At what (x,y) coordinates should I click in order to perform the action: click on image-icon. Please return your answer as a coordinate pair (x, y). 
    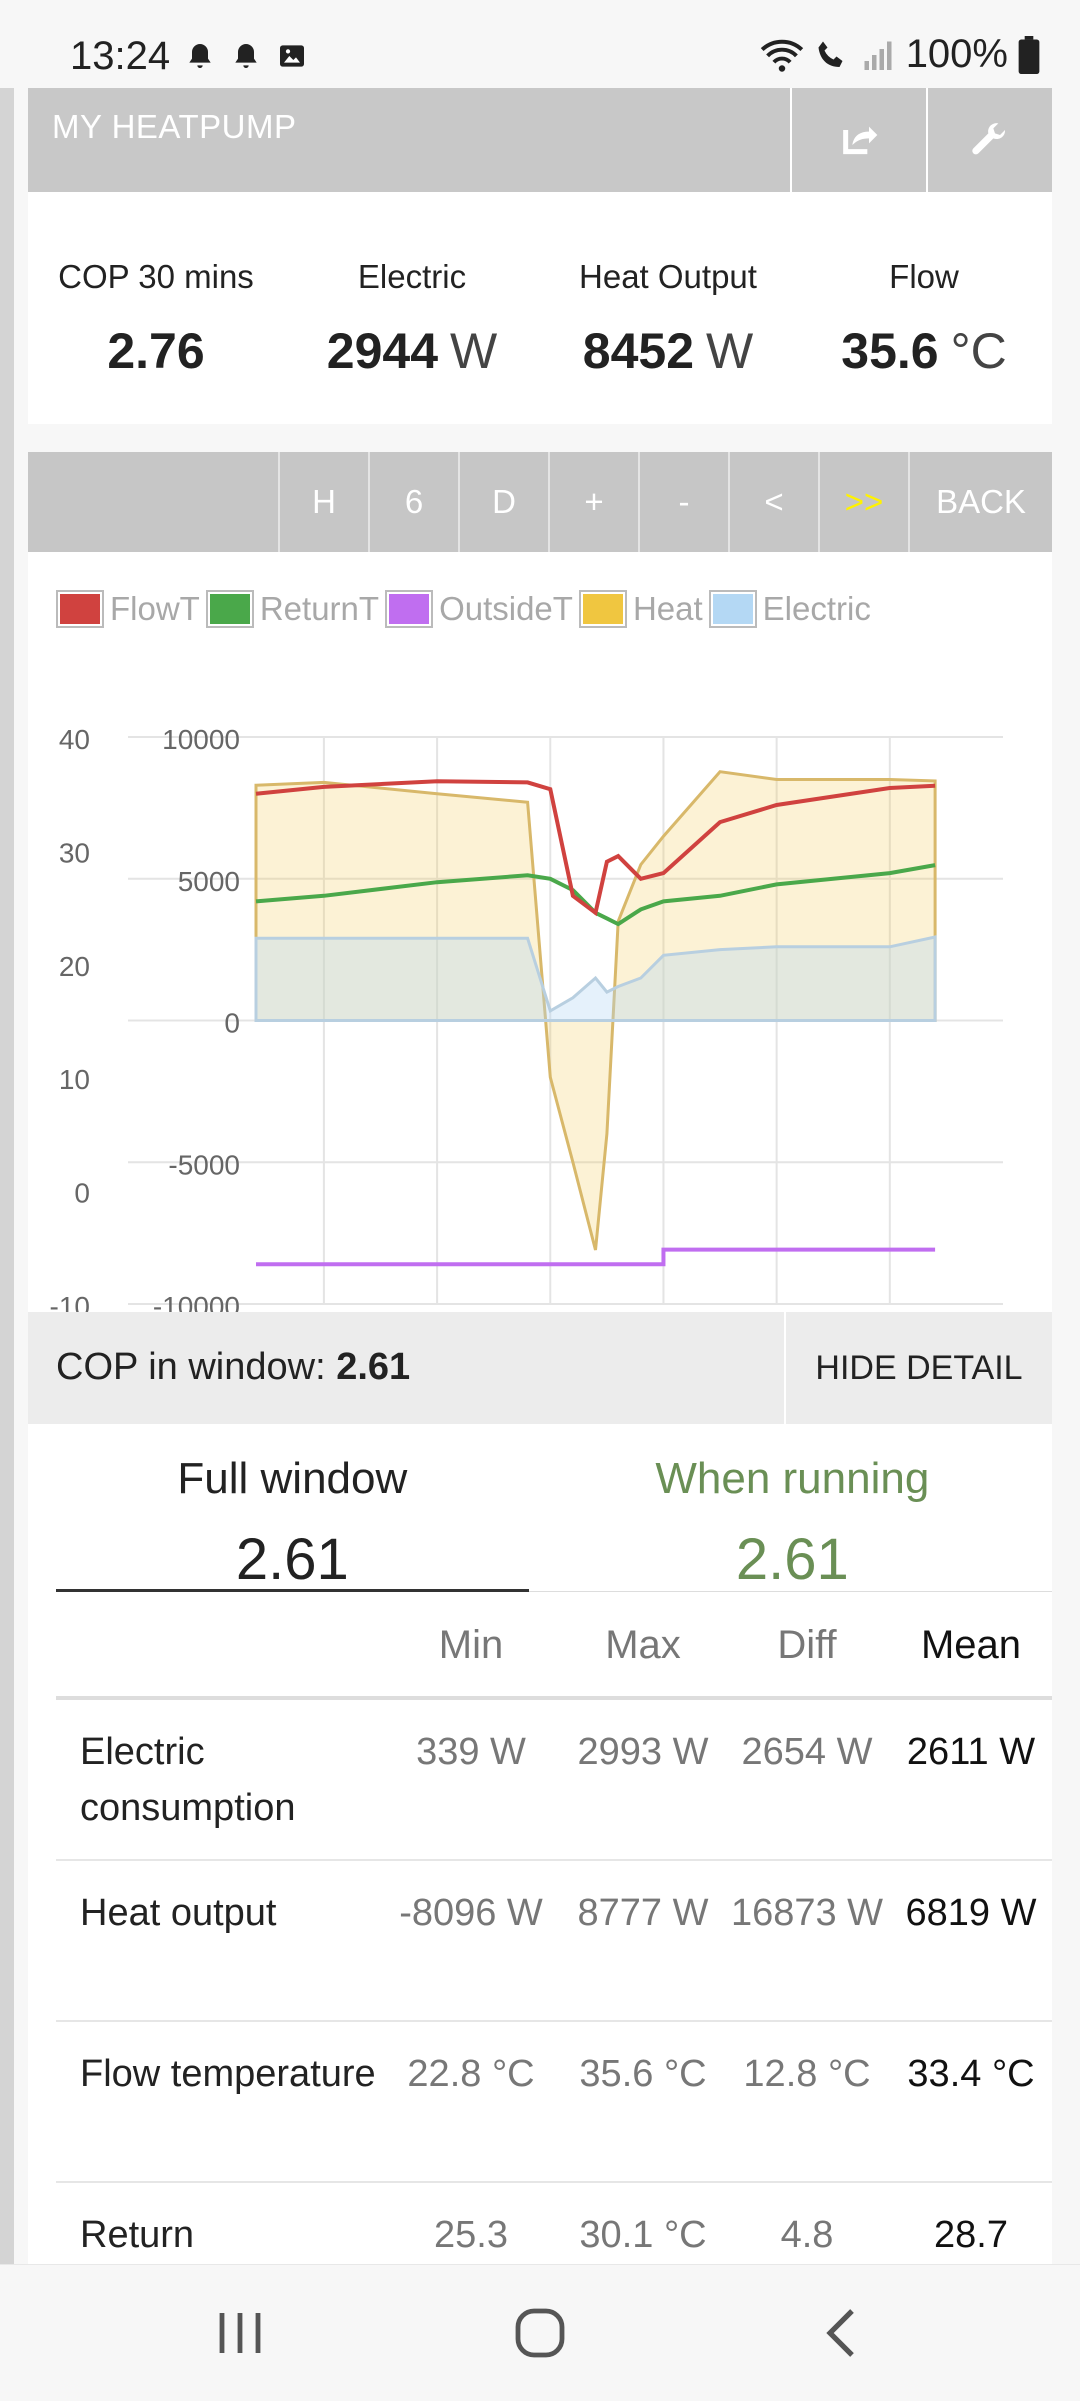
    Looking at the image, I should click on (292, 56).